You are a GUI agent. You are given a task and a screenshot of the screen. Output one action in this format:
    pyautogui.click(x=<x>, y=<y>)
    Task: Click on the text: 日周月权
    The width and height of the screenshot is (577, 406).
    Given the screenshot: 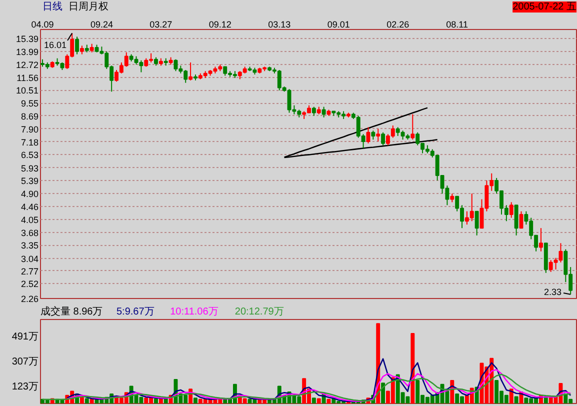 What is the action you would take?
    pyautogui.click(x=88, y=6)
    